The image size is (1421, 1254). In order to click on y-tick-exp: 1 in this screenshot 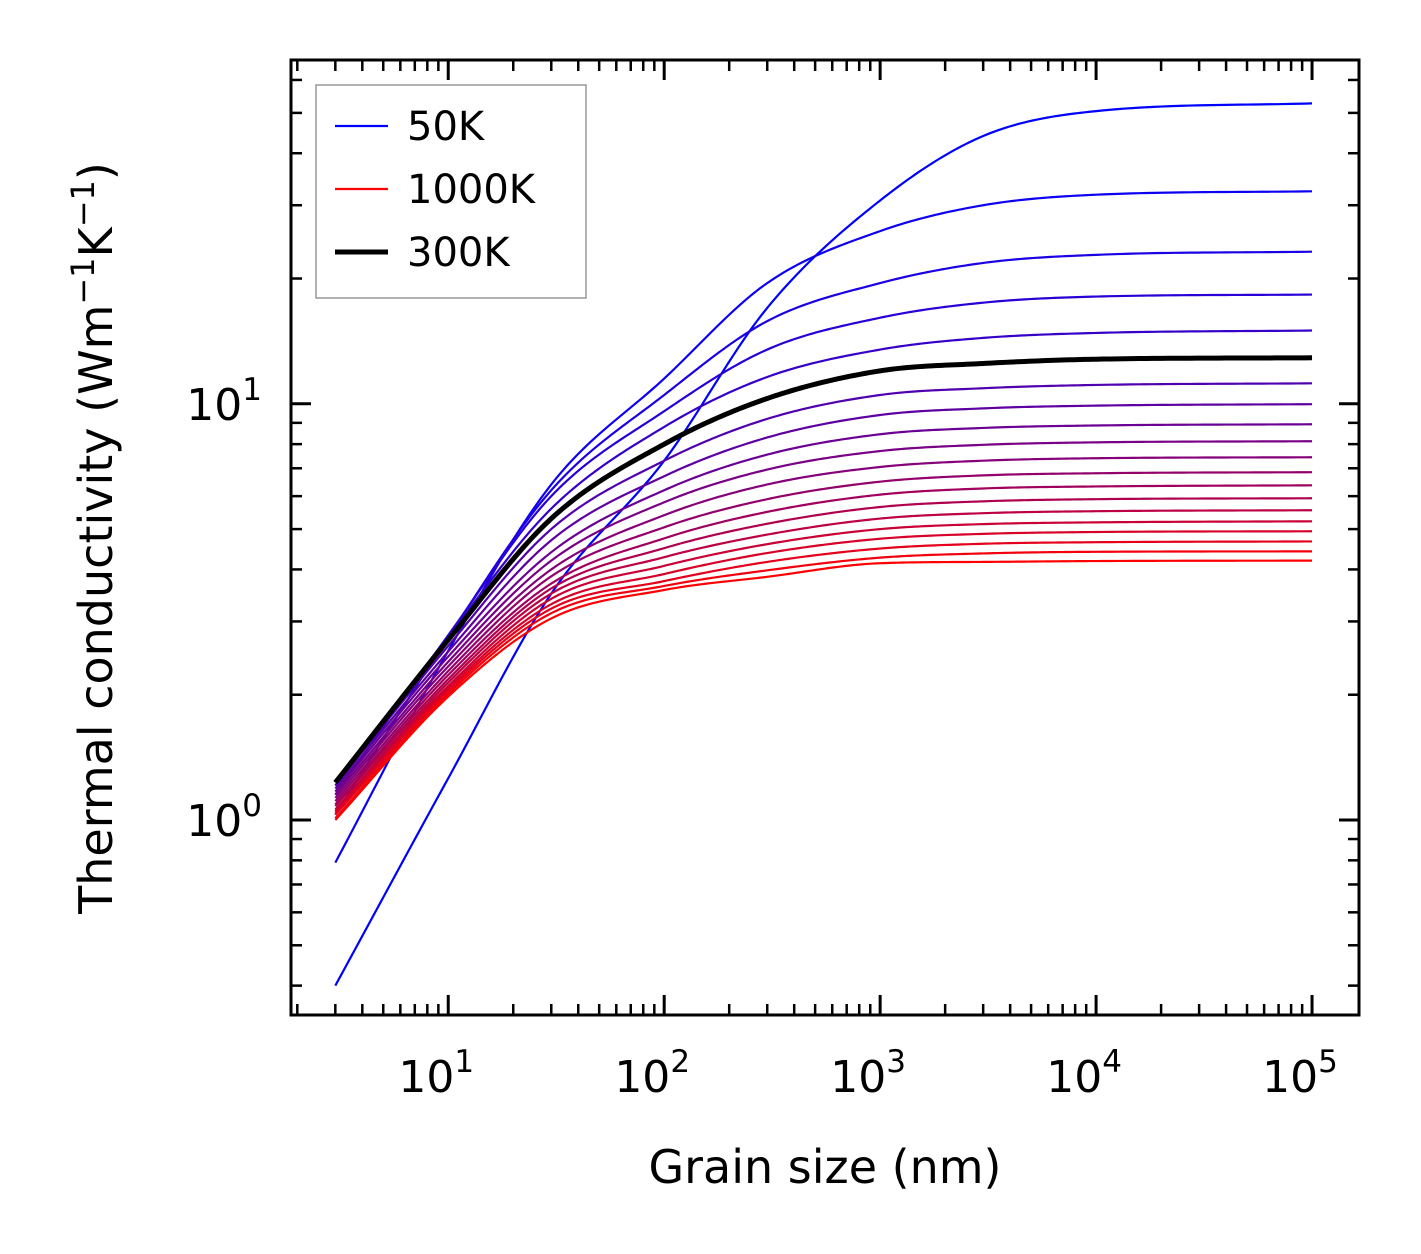, I will do `click(252, 390)`.